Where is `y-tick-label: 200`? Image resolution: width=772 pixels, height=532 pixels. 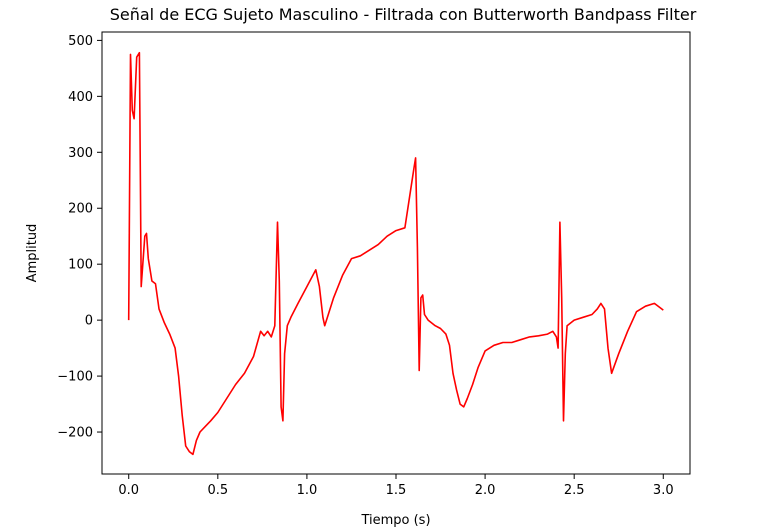
y-tick-label: 200 is located at coordinates (80, 209).